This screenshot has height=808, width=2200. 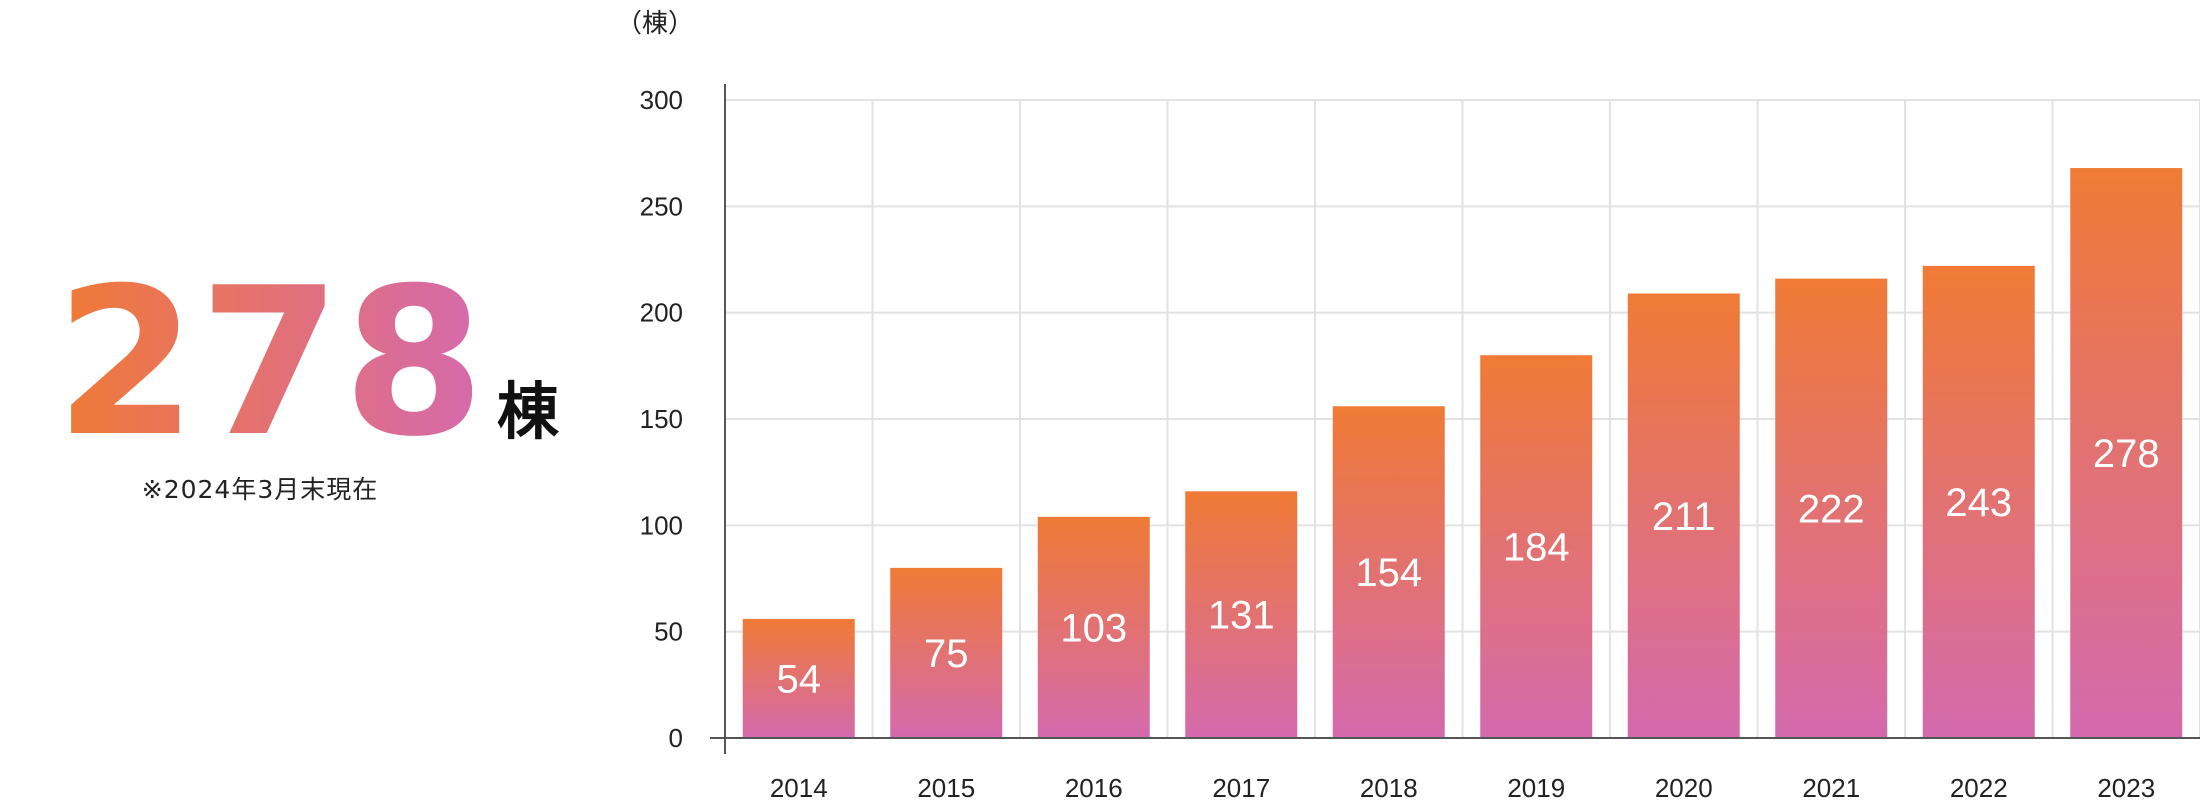 I want to click on bar-value-label-2023: 278, so click(x=2126, y=454).